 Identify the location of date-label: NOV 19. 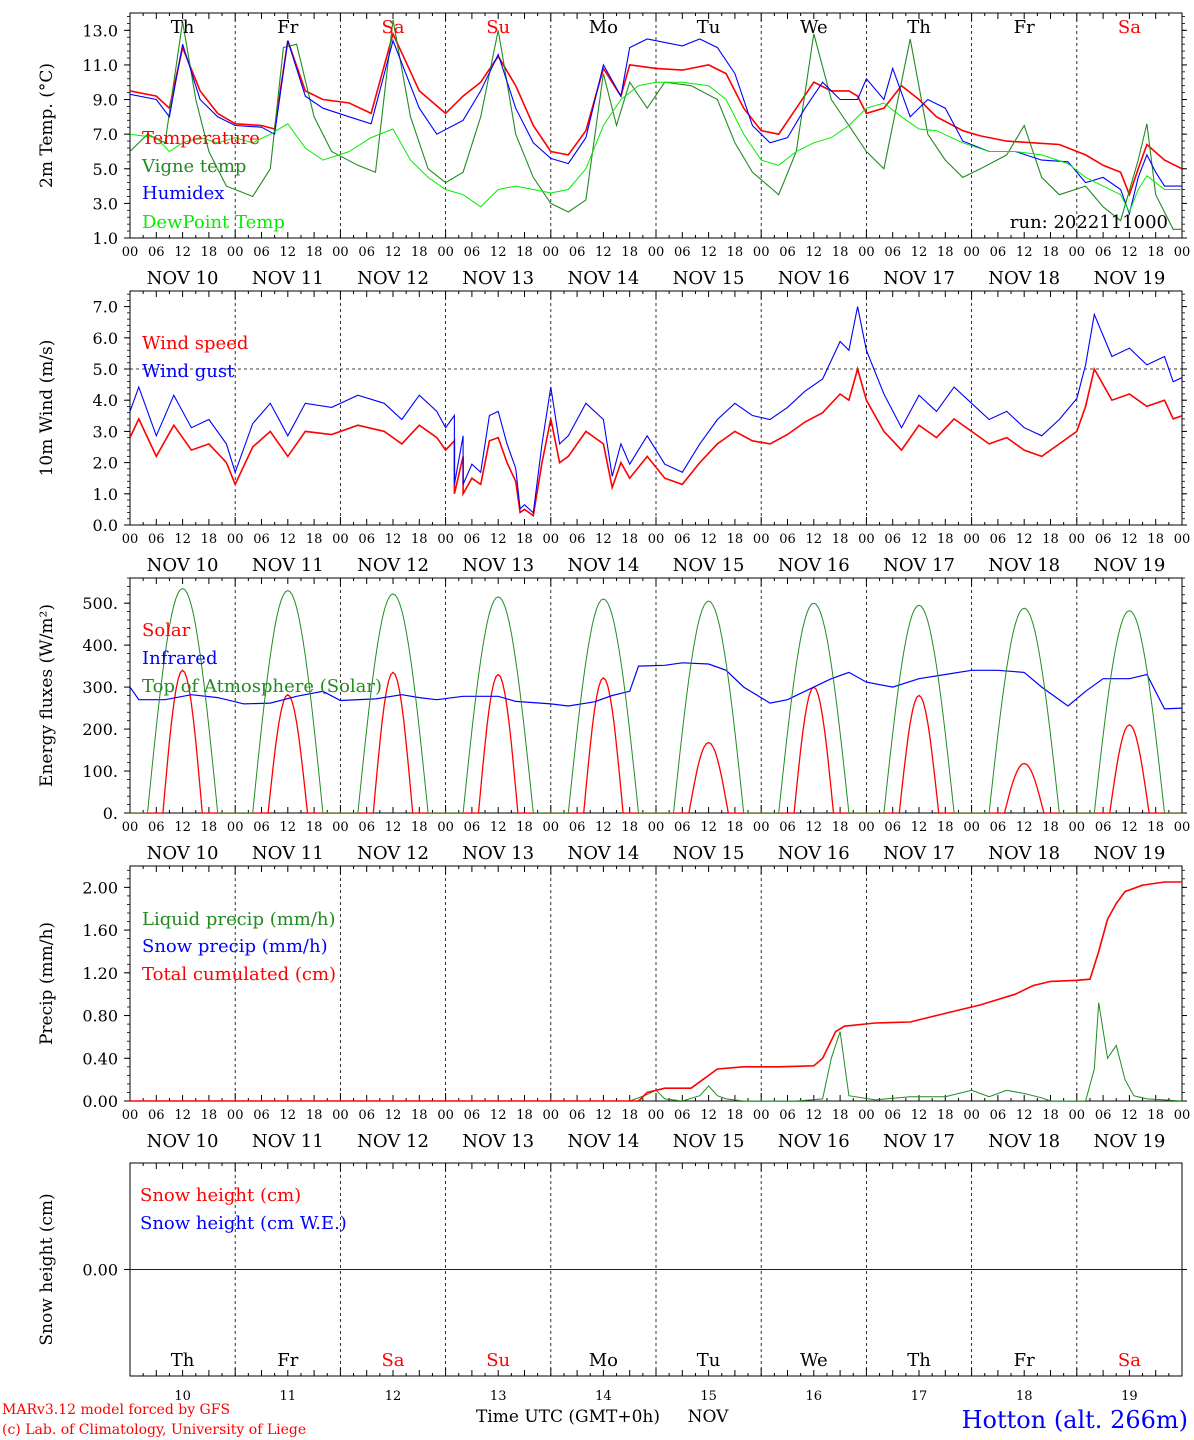
(1129, 278).